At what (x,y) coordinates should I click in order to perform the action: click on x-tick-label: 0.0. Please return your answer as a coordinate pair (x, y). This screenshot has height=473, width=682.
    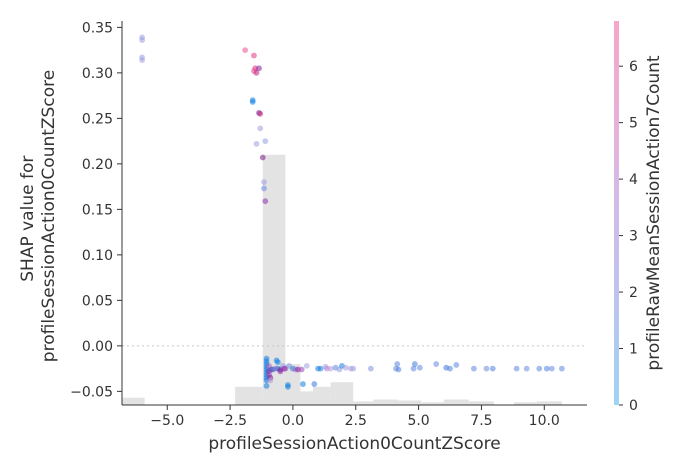
    Looking at the image, I should click on (293, 421).